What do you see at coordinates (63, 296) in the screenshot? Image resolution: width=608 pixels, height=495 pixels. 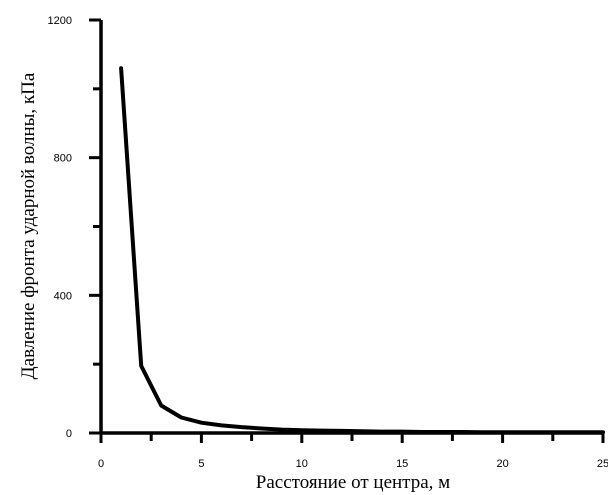 I see `y-tick-label: 400` at bounding box center [63, 296].